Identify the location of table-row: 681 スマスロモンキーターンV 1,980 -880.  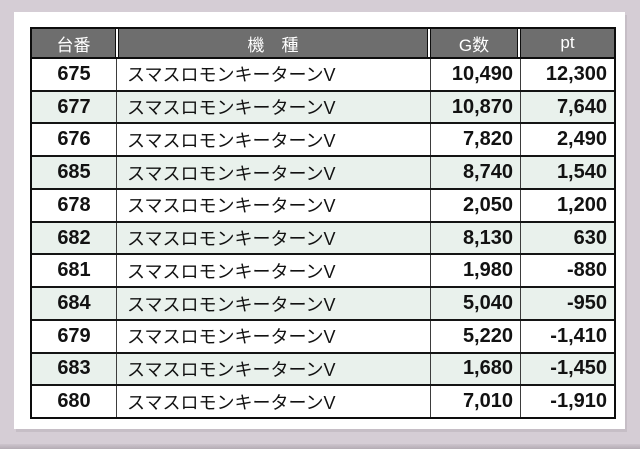
(323, 272).